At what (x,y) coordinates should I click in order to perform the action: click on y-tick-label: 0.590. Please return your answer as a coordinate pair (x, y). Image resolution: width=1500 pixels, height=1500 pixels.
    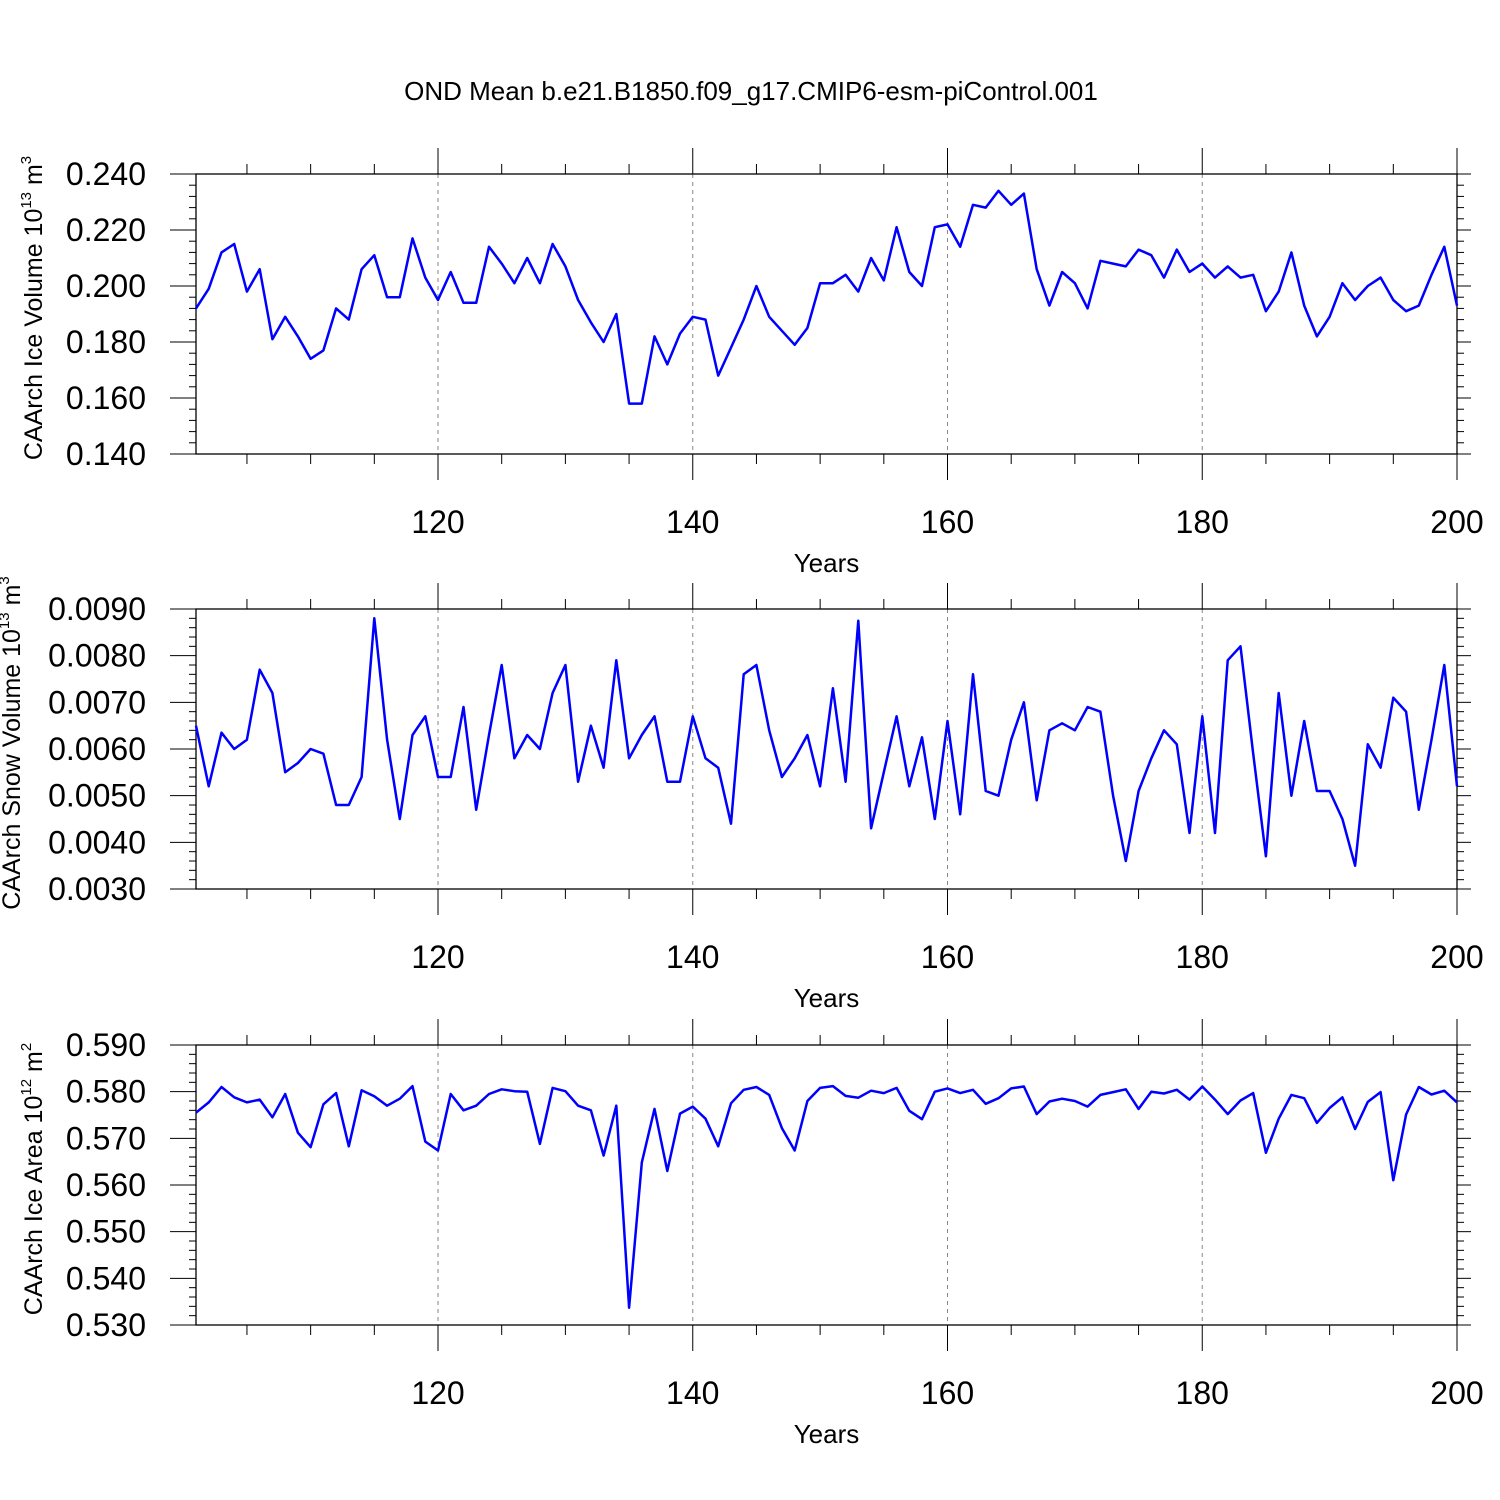
    Looking at the image, I should click on (106, 1045).